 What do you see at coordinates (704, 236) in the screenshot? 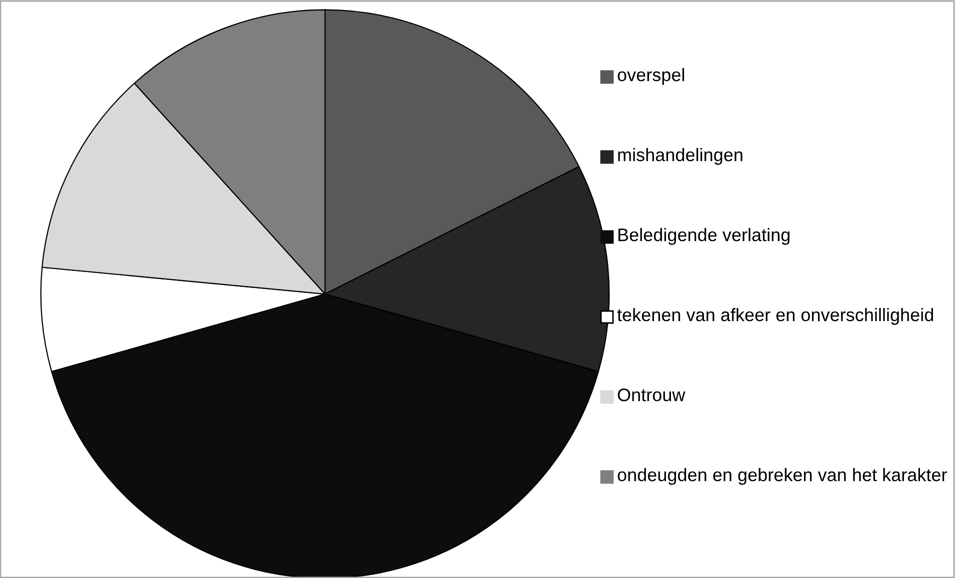
I see `legend-label: Beledigende verlating` at bounding box center [704, 236].